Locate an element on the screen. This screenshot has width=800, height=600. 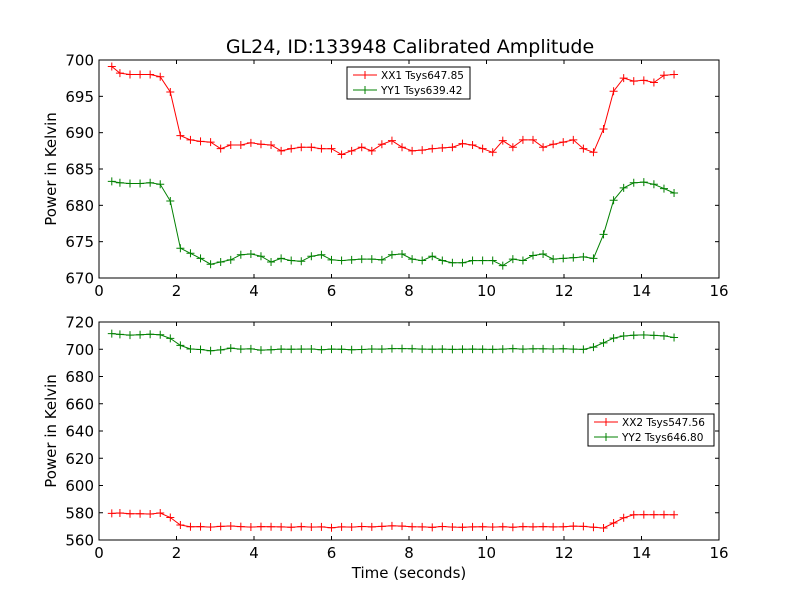
x-tick-label: 10 is located at coordinates (486, 553).